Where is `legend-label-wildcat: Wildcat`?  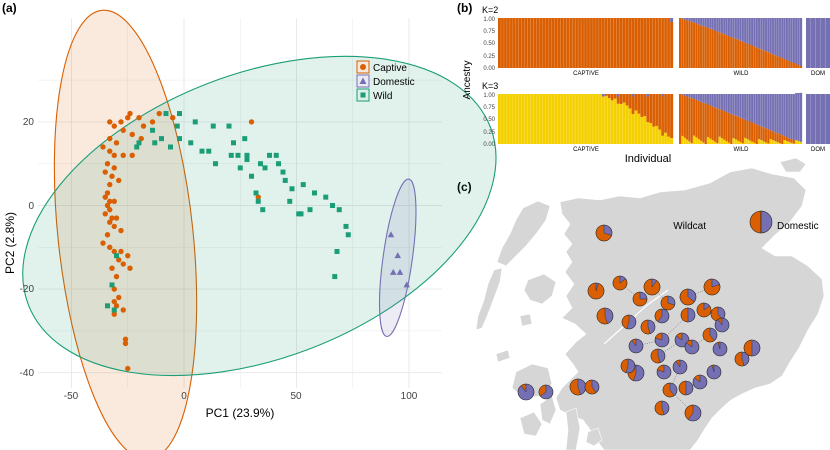 legend-label-wildcat: Wildcat is located at coordinates (689, 226).